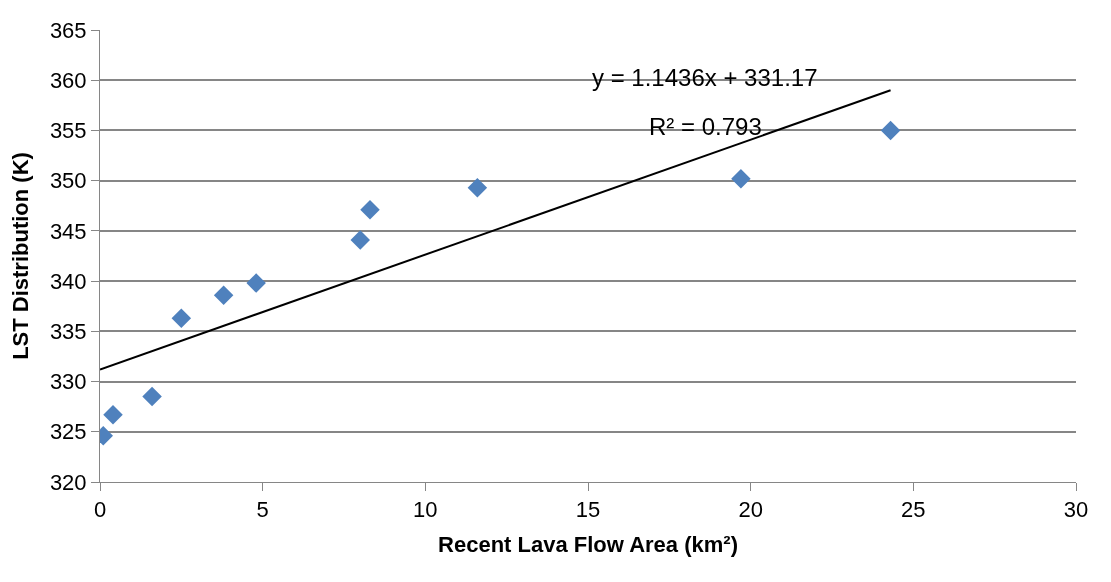 This screenshot has height=582, width=1111. I want to click on x-tick-label: 20, so click(750, 510).